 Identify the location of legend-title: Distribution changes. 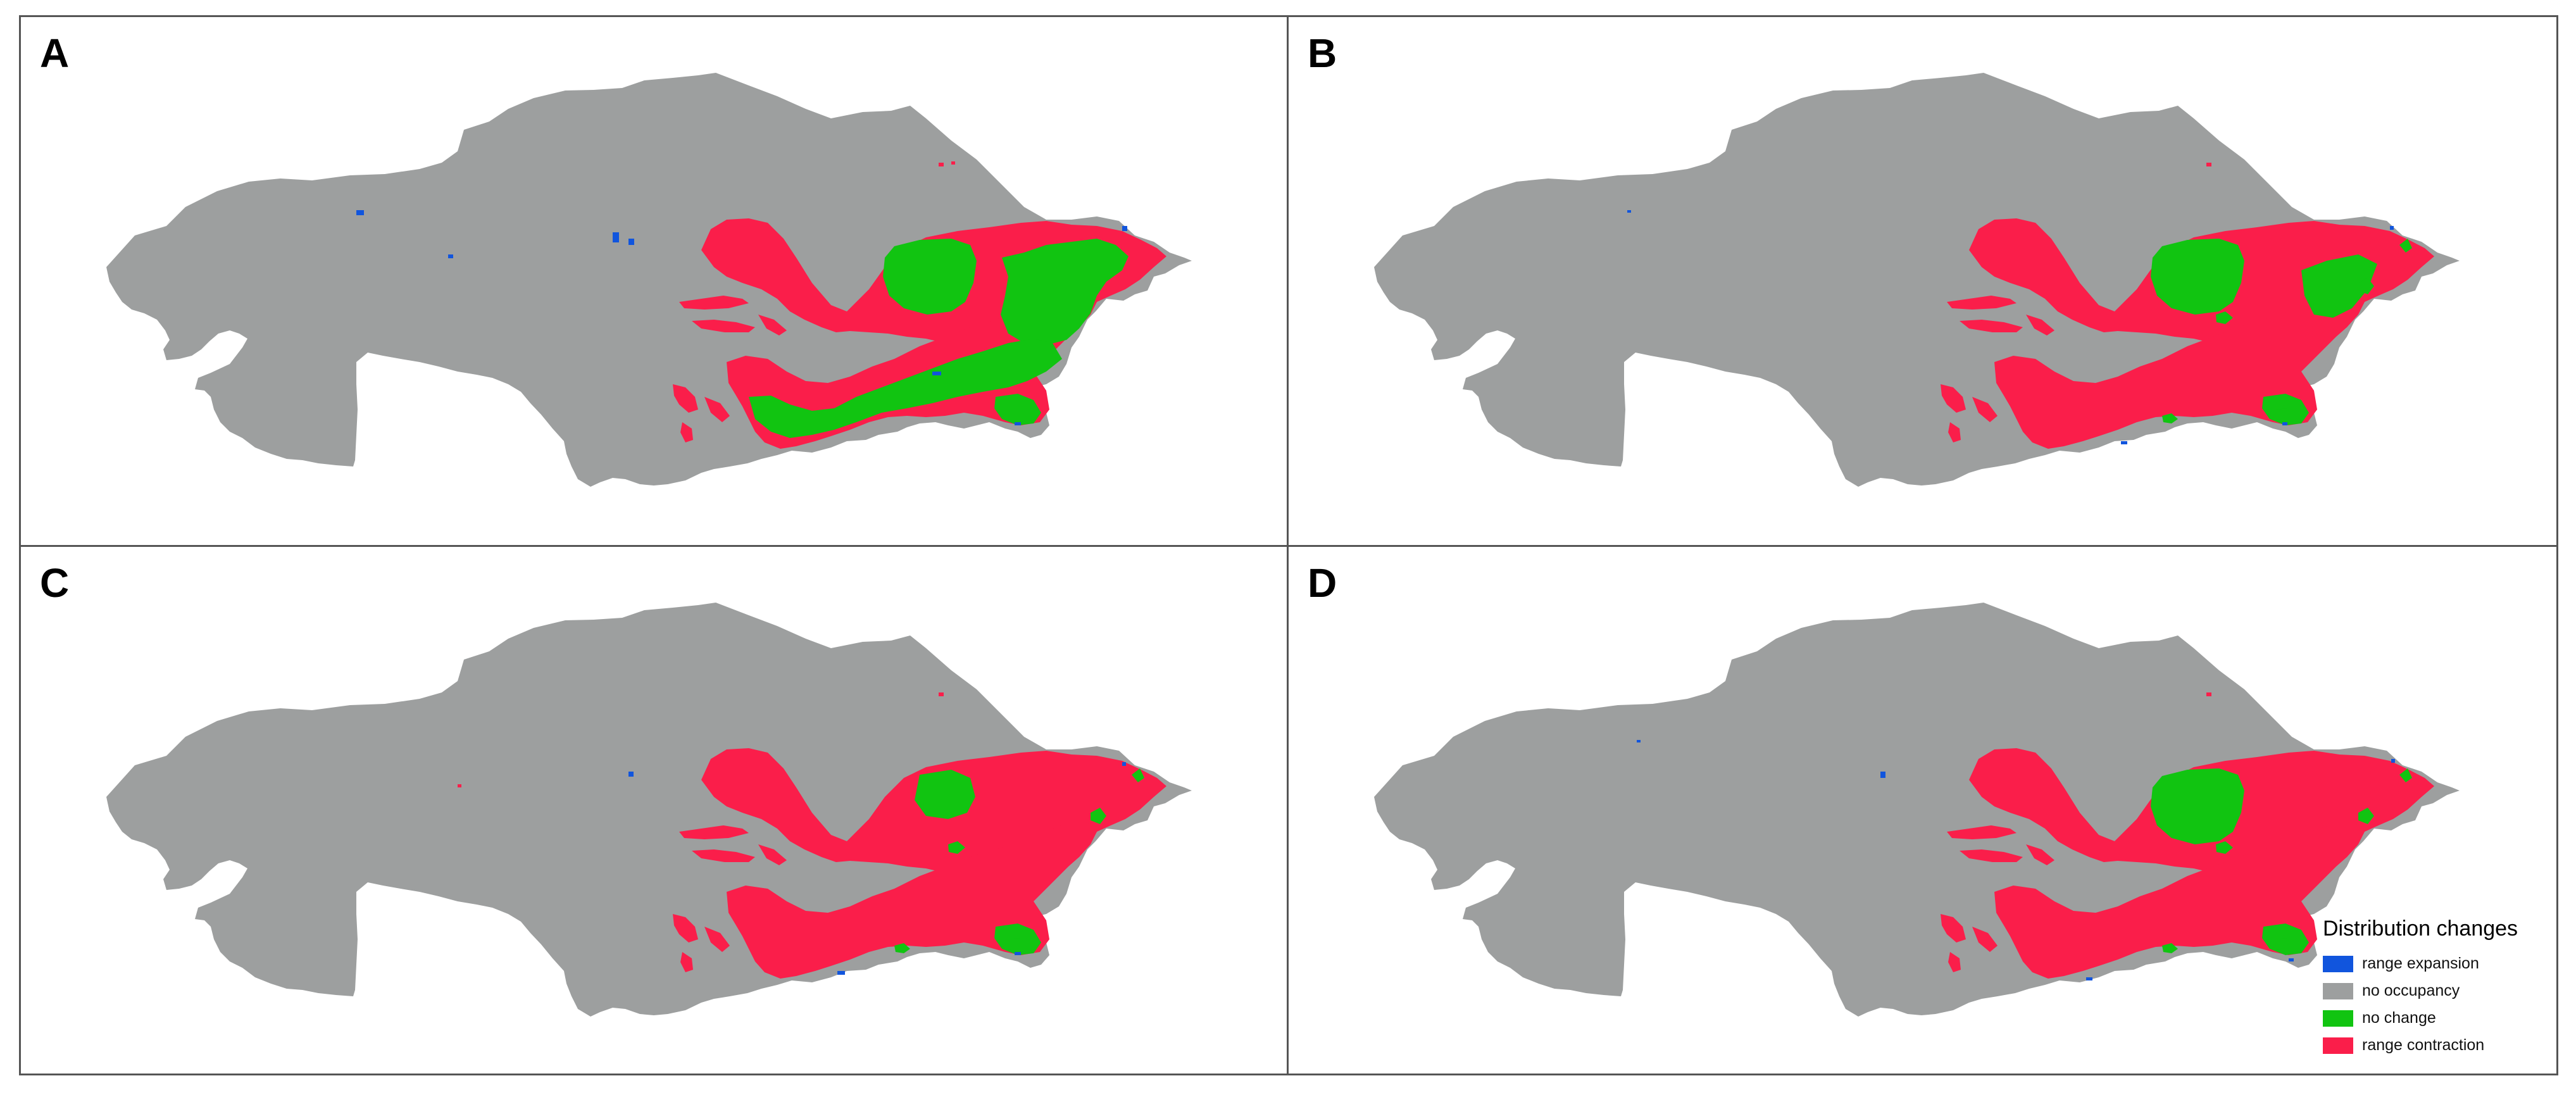
(2420, 929).